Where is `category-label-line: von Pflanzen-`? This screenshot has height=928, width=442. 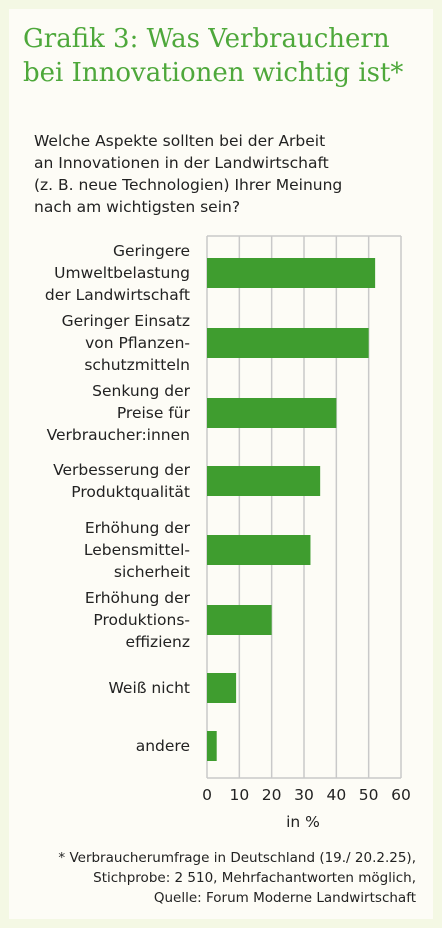 category-label-line: von Pflanzen- is located at coordinates (137, 343).